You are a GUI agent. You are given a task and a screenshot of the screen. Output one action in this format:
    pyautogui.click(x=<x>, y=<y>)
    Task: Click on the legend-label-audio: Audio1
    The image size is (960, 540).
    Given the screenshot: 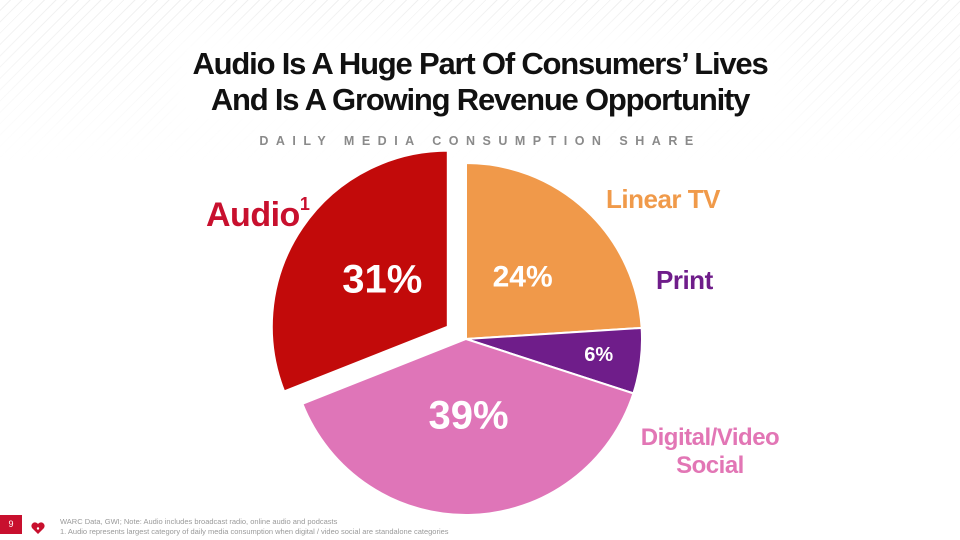 What is the action you would take?
    pyautogui.click(x=258, y=214)
    